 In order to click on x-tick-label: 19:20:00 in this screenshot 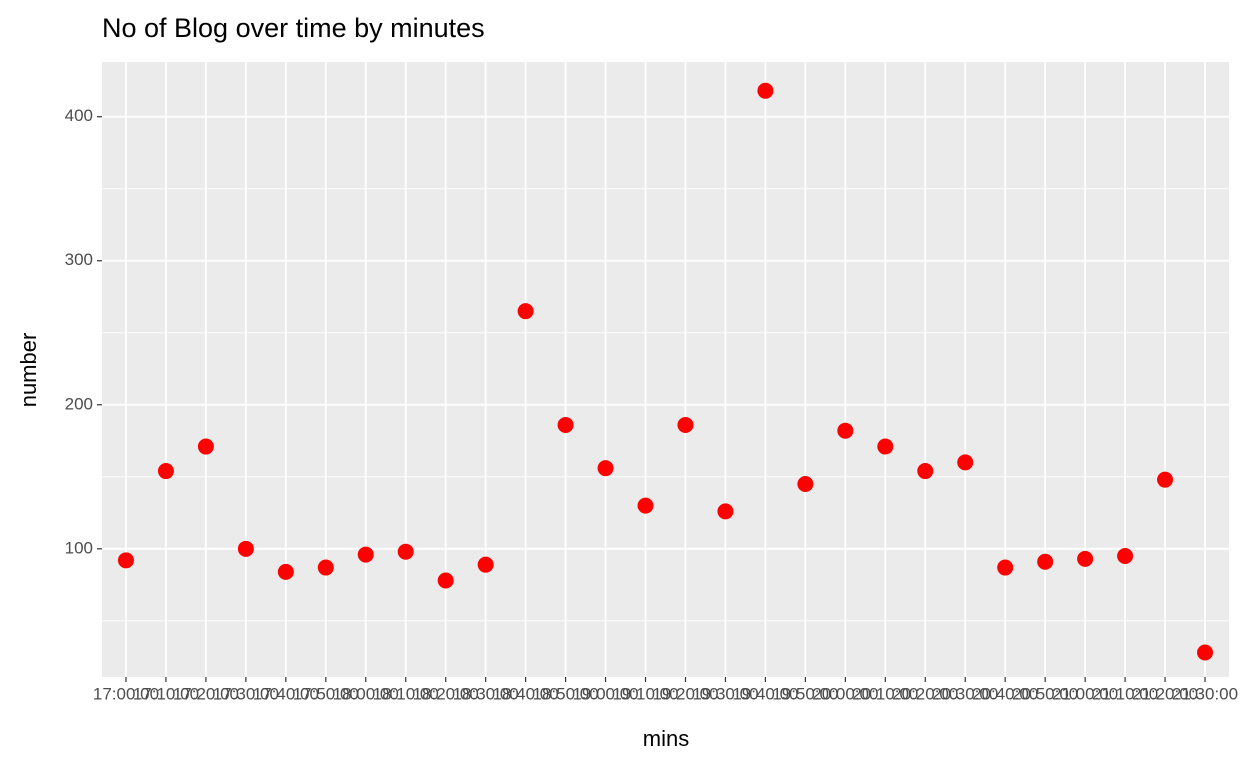, I will do `click(685, 693)`.